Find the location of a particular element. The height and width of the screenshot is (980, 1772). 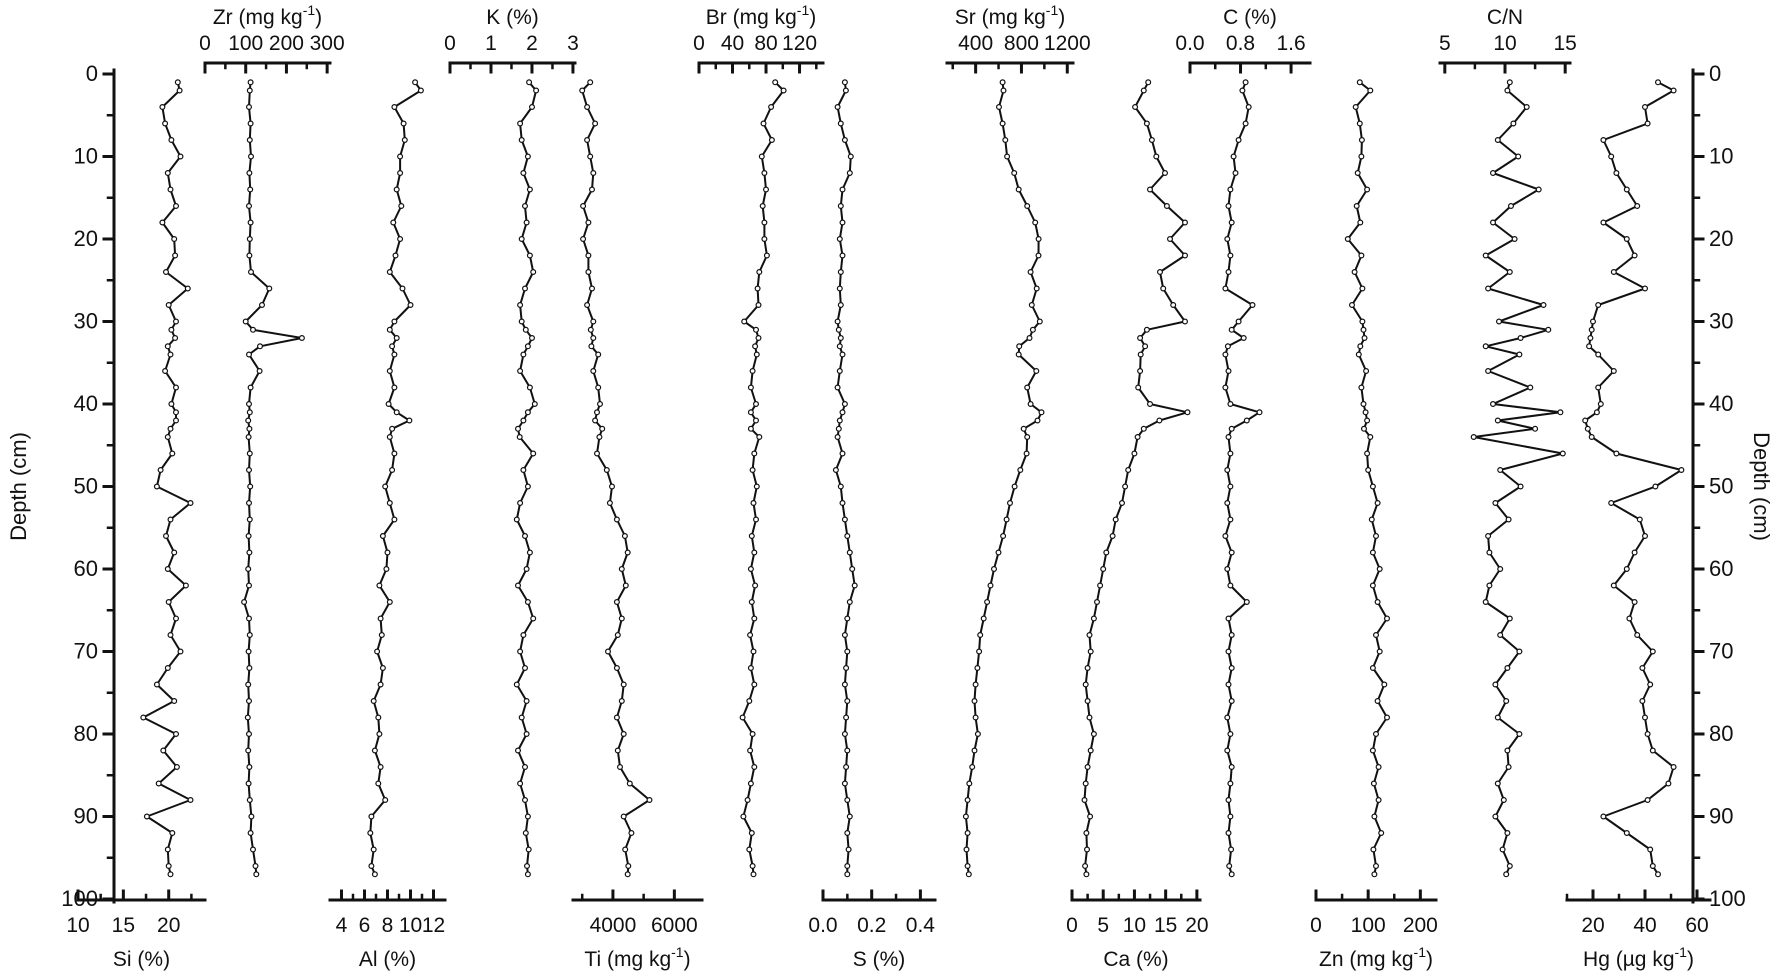

depth-tick-label-left: 70 is located at coordinates (86, 651).